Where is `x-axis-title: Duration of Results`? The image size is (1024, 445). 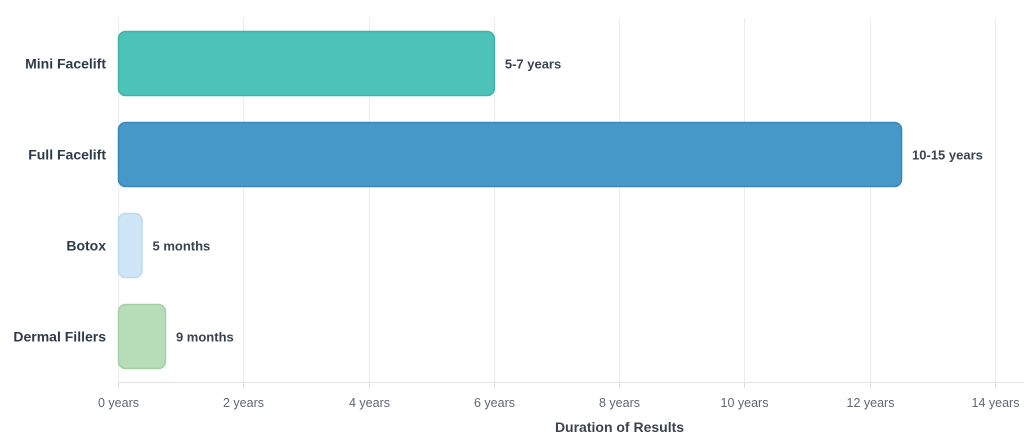
x-axis-title: Duration of Results is located at coordinates (619, 427).